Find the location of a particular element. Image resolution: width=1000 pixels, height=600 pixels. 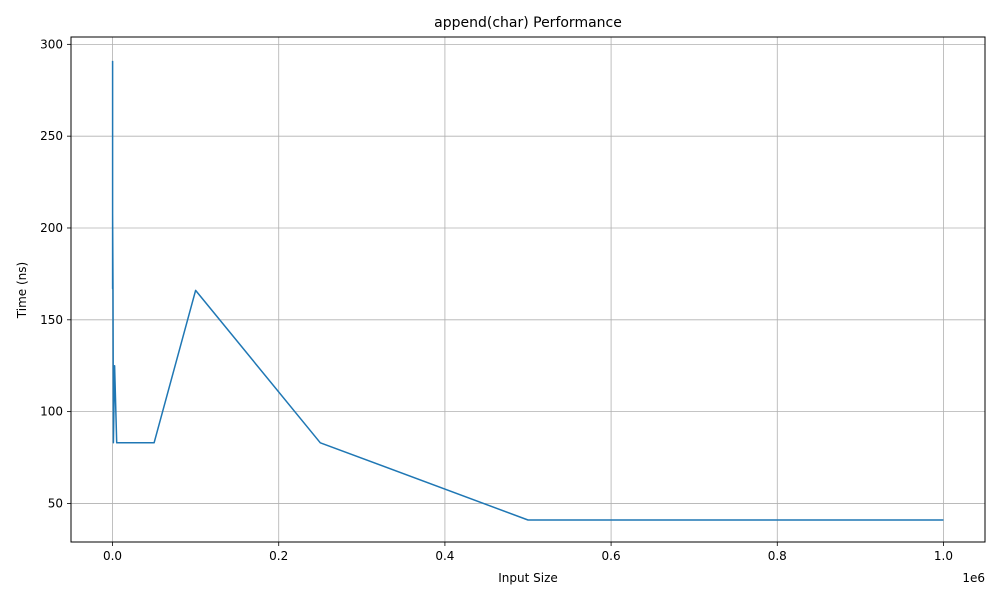

chart-title: append(char) Performance is located at coordinates (528, 23).